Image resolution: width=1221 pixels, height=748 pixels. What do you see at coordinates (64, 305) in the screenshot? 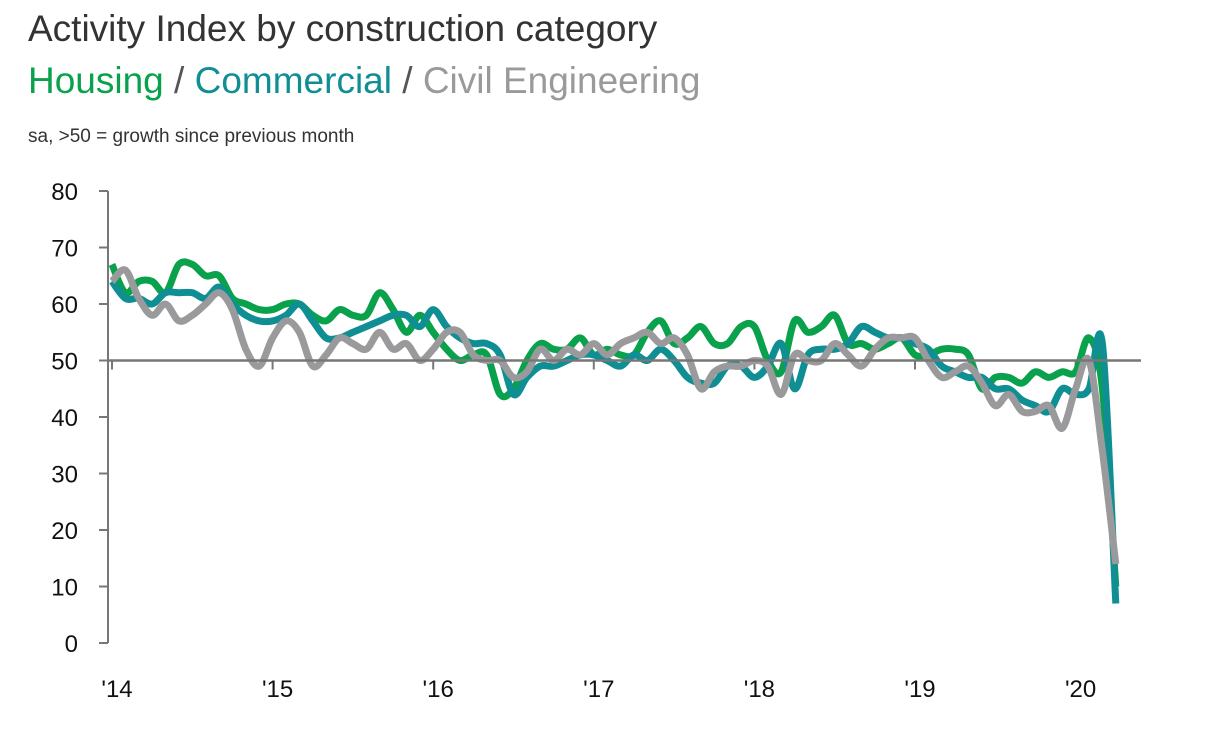
I see `y-tick-label-60: 60` at bounding box center [64, 305].